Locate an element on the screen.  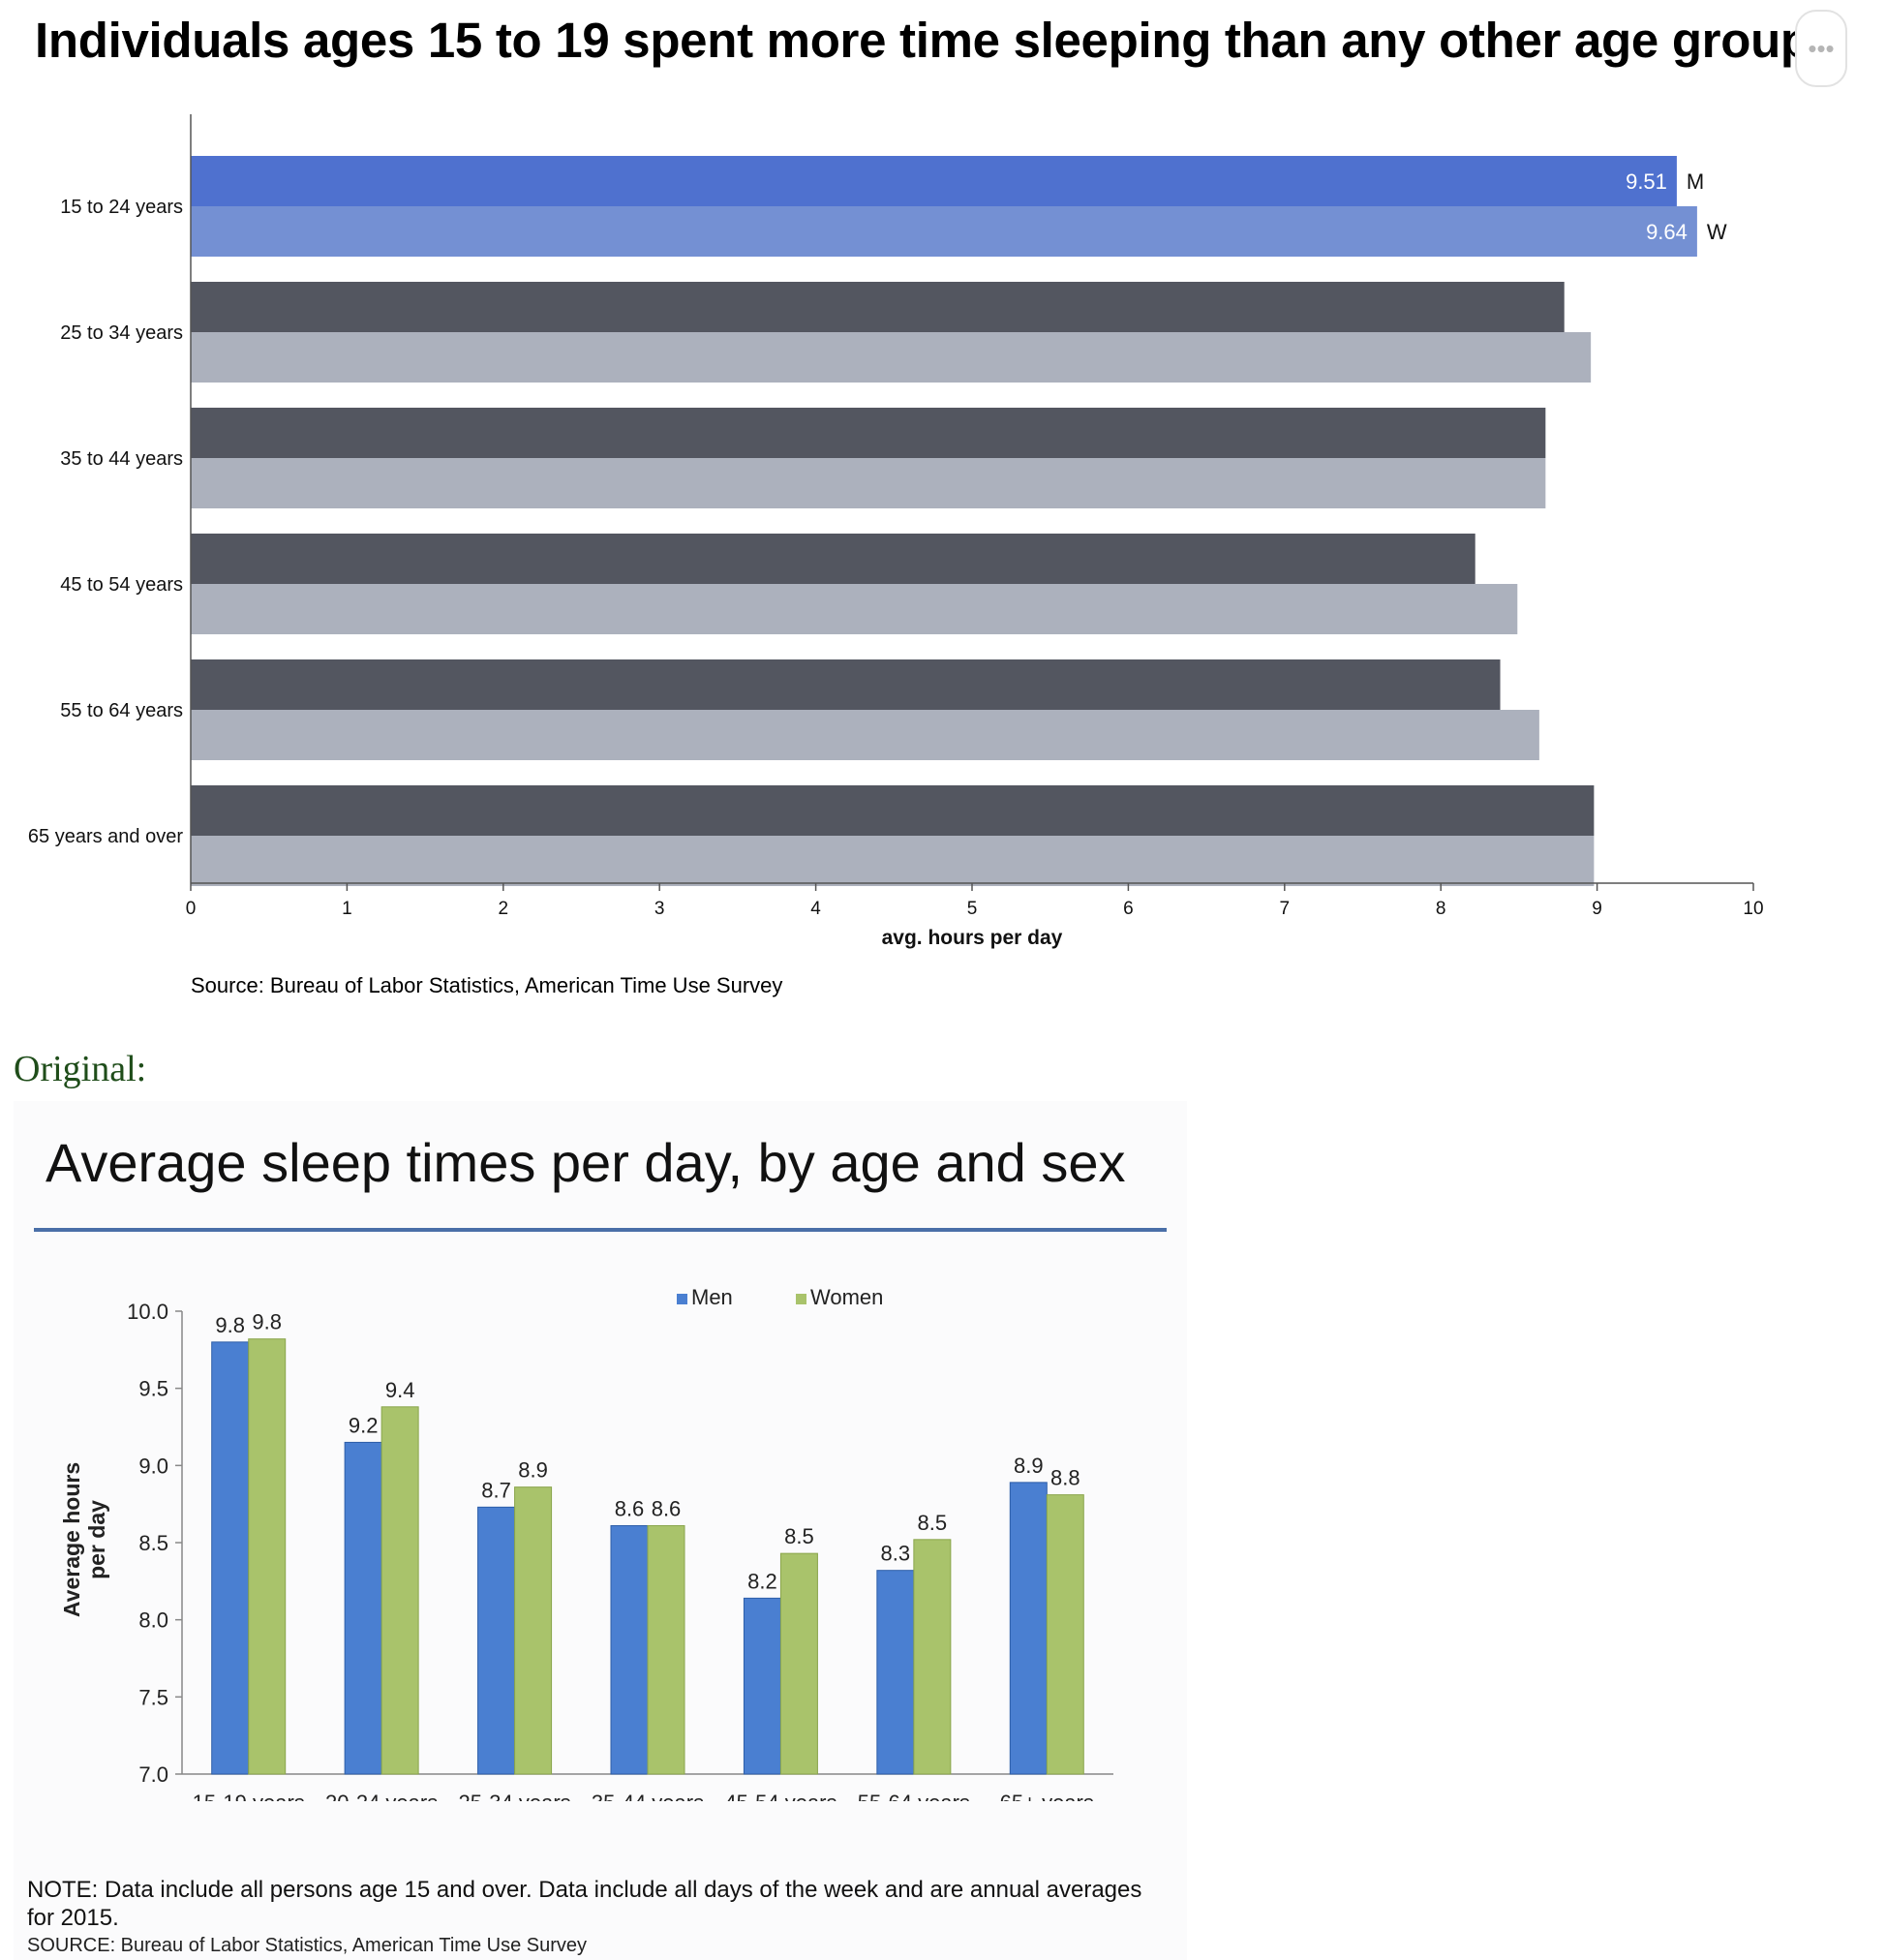
x-tick-label: 35-44 years is located at coordinates (648, 1796).